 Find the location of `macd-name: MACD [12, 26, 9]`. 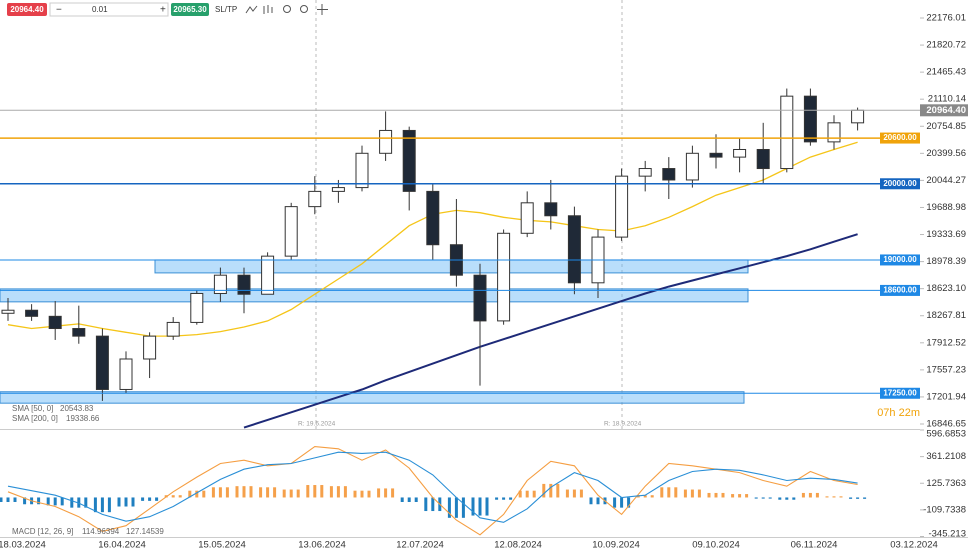

macd-name: MACD [12, 26, 9] is located at coordinates (42, 531).